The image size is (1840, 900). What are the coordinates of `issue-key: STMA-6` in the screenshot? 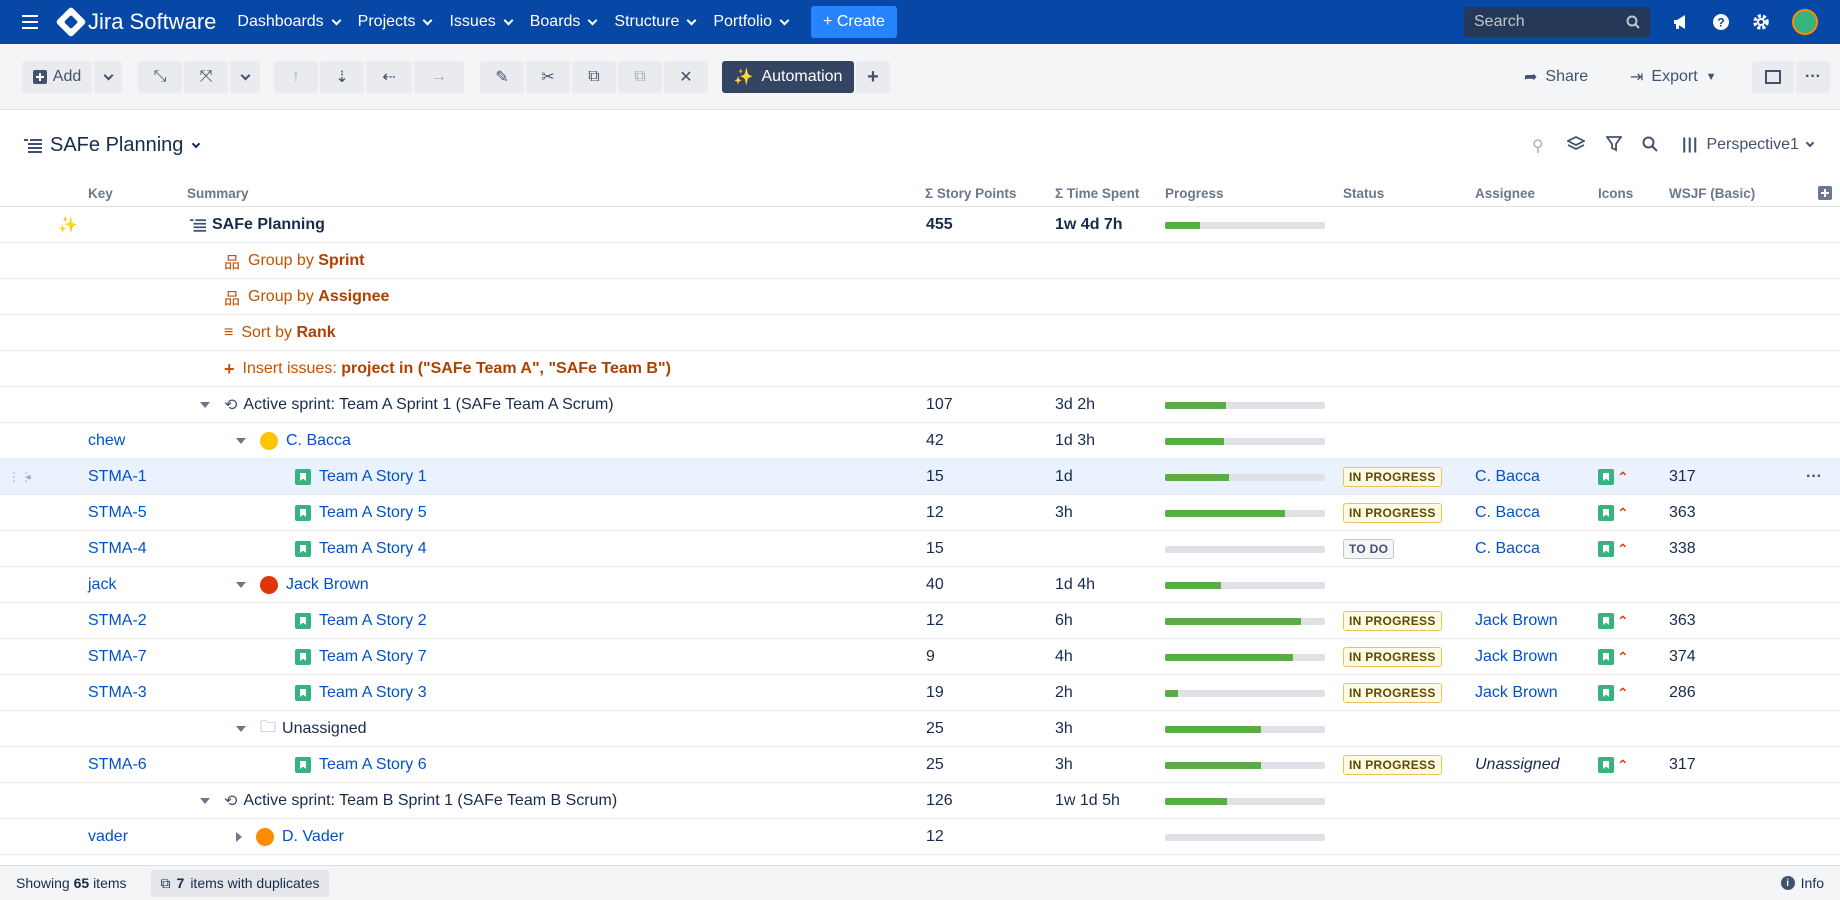 It's located at (117, 764).